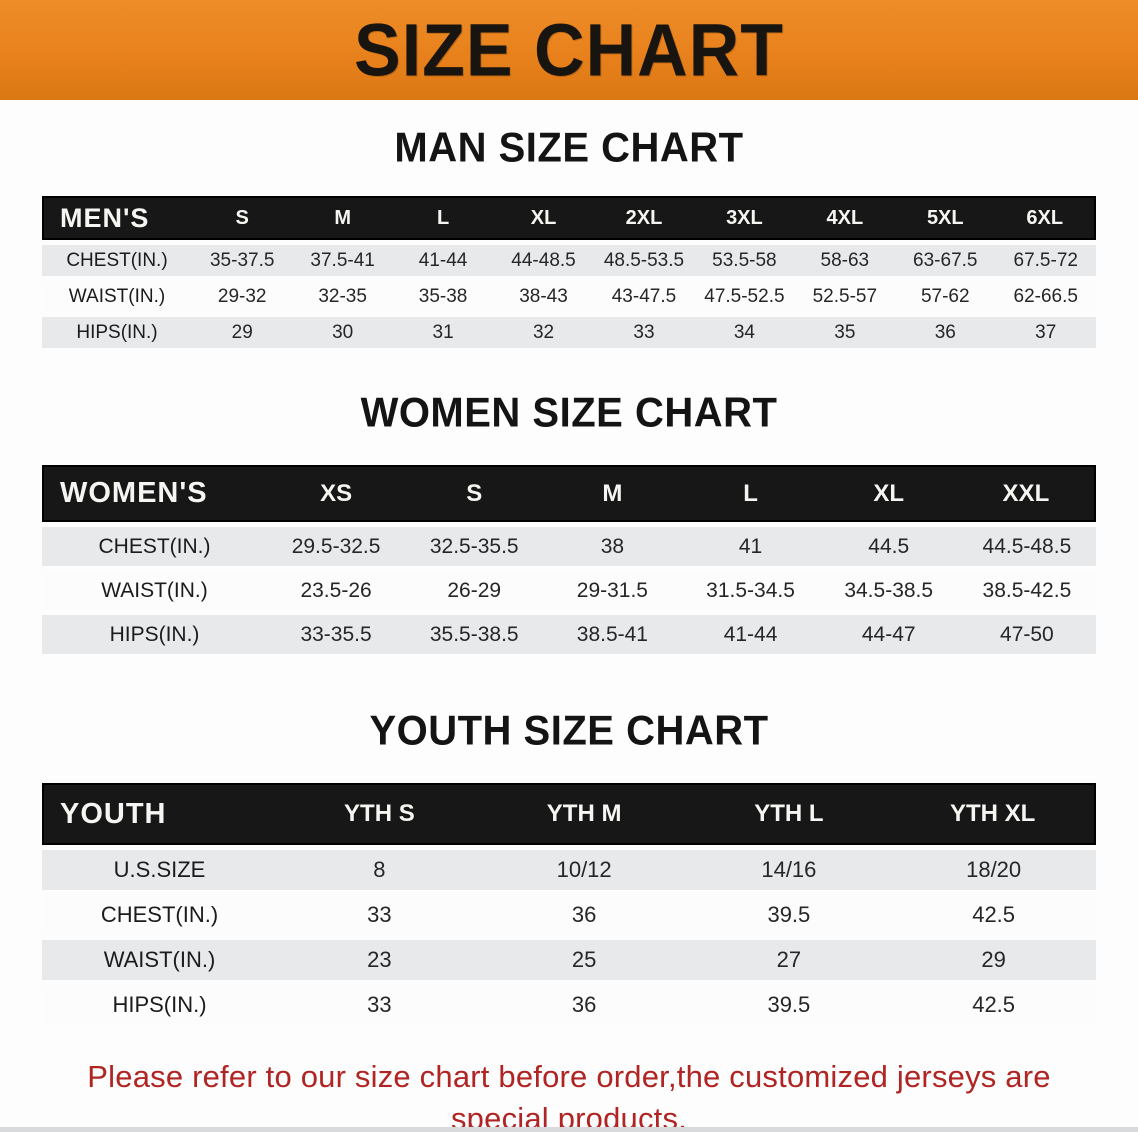  What do you see at coordinates (845, 332) in the screenshot?
I see `table-cell: 35` at bounding box center [845, 332].